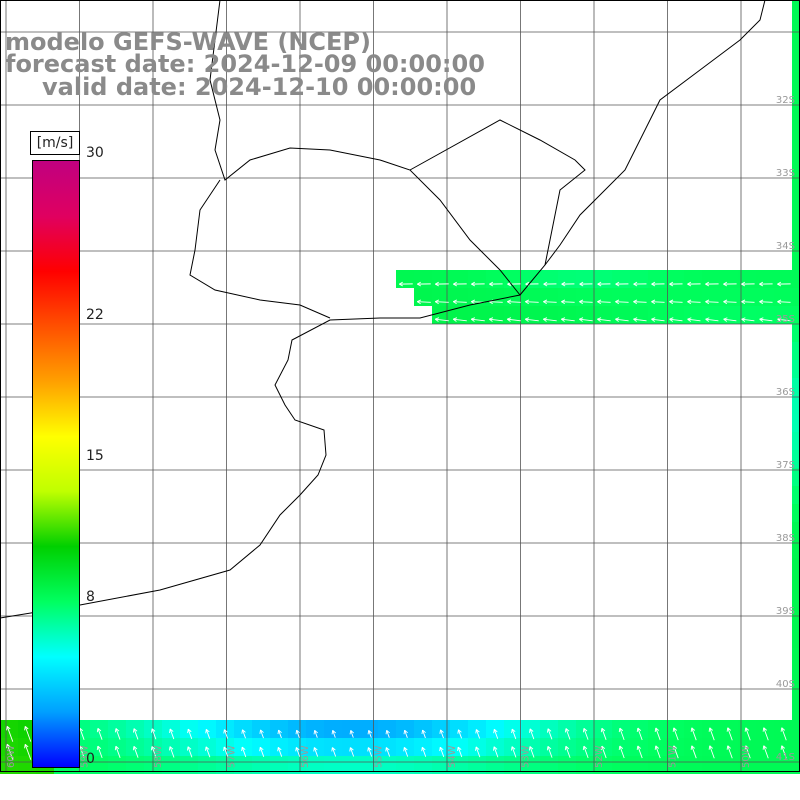 This screenshot has height=800, width=800. Describe the element at coordinates (260, 249) in the screenshot. I see `river-estuary-outline` at that location.